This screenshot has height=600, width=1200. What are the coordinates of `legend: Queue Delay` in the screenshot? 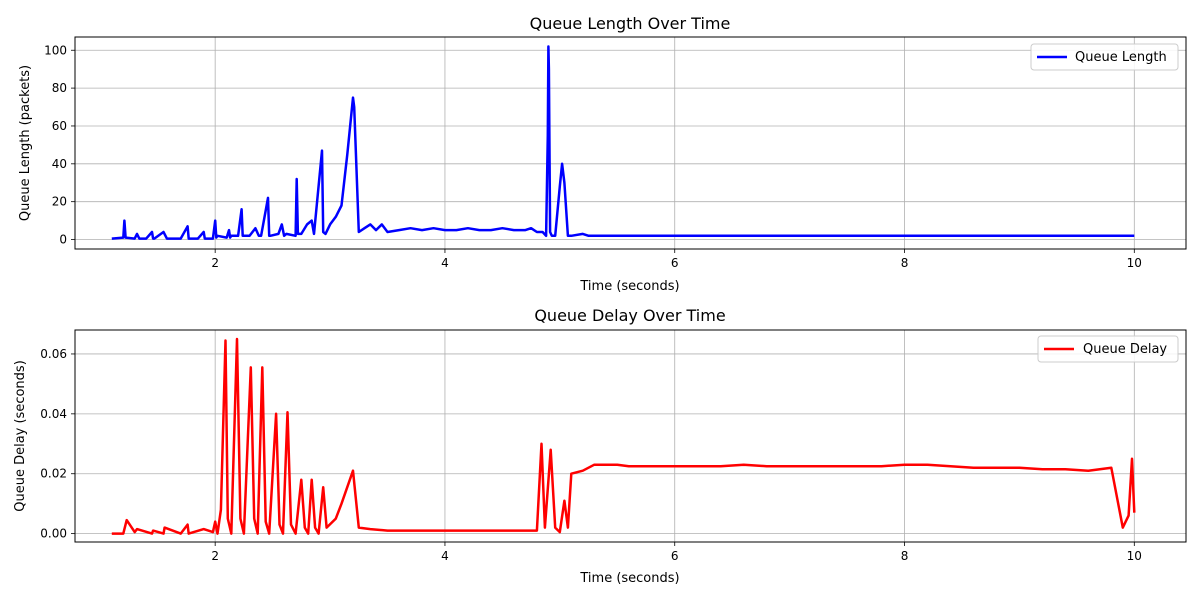 It's located at (1108, 349).